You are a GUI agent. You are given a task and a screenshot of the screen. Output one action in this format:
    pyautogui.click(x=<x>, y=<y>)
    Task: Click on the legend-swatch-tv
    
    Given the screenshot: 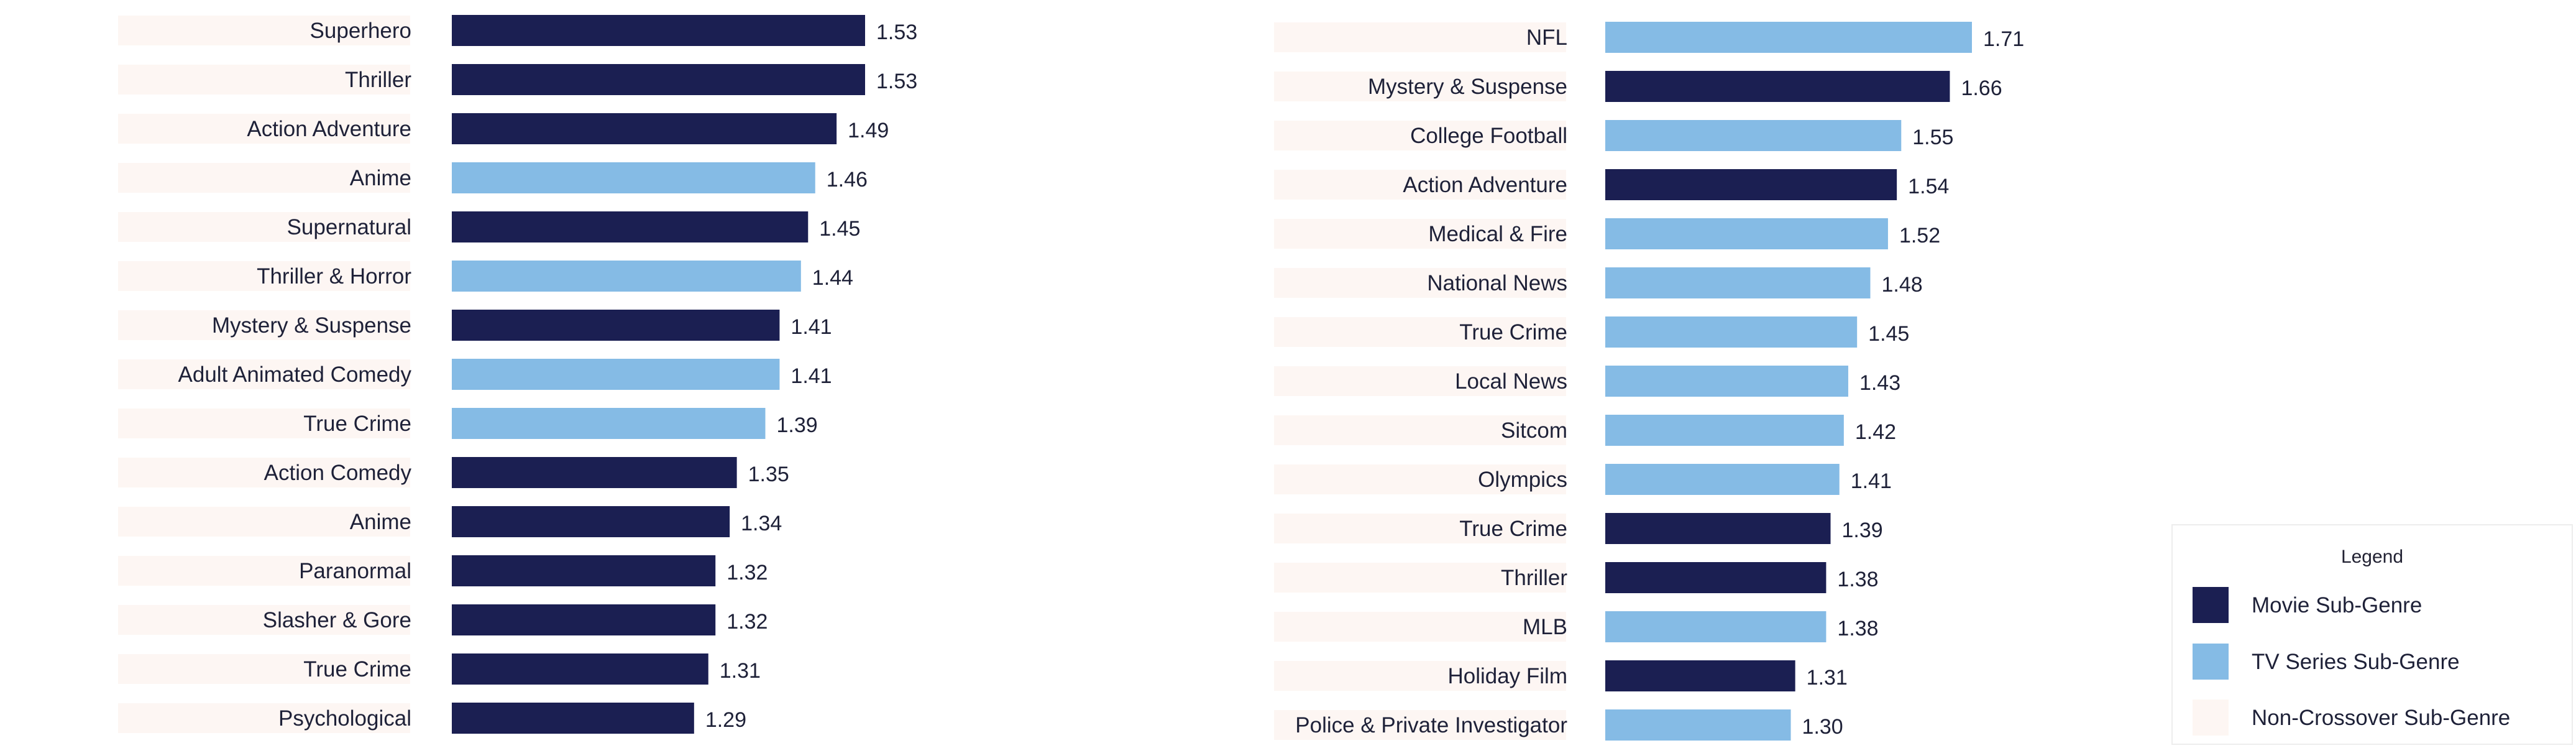 What is the action you would take?
    pyautogui.click(x=2211, y=662)
    